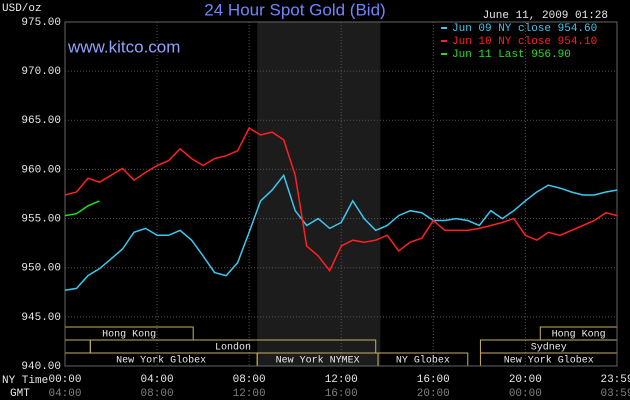  What do you see at coordinates (20, 394) in the screenshot?
I see `x2-axis-label: GMT` at bounding box center [20, 394].